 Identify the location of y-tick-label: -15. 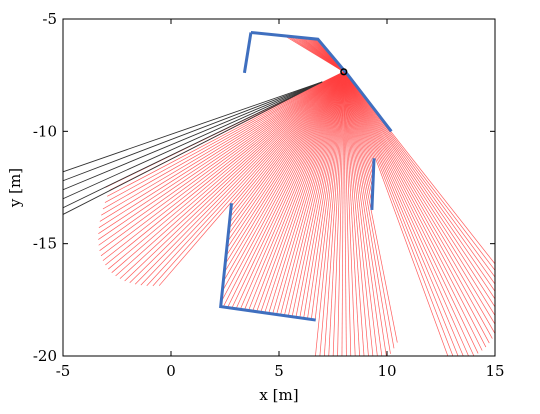
(45, 244).